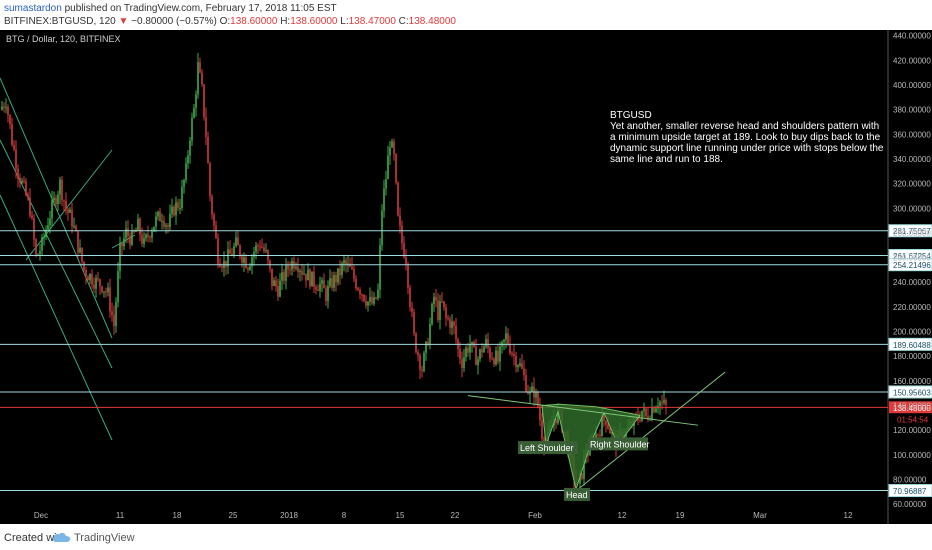  I want to click on y-tick-label: 260.00000, so click(912, 258).